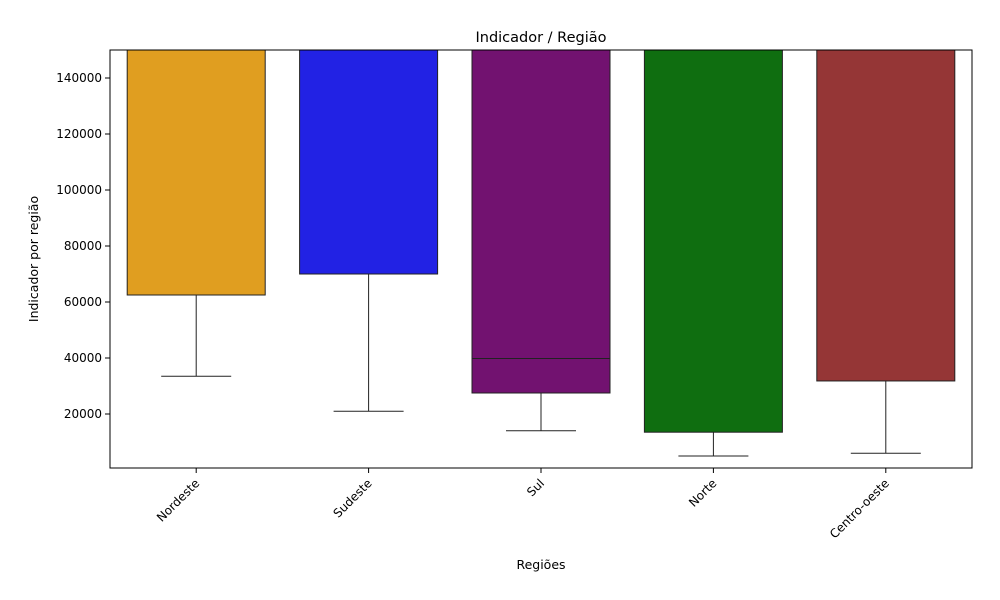 Image resolution: width=1000 pixels, height=600 pixels. Describe the element at coordinates (79, 190) in the screenshot. I see `y-tick-label: 100000` at that location.